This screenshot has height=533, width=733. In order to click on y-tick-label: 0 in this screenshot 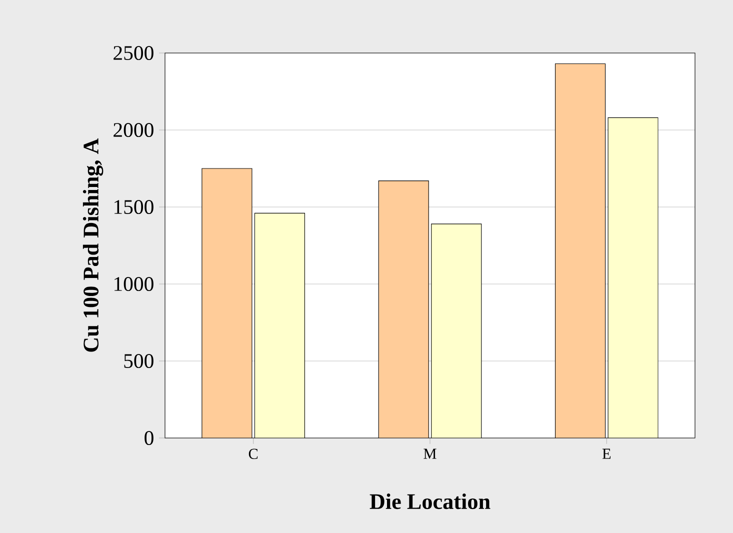, I will do `click(149, 438)`.